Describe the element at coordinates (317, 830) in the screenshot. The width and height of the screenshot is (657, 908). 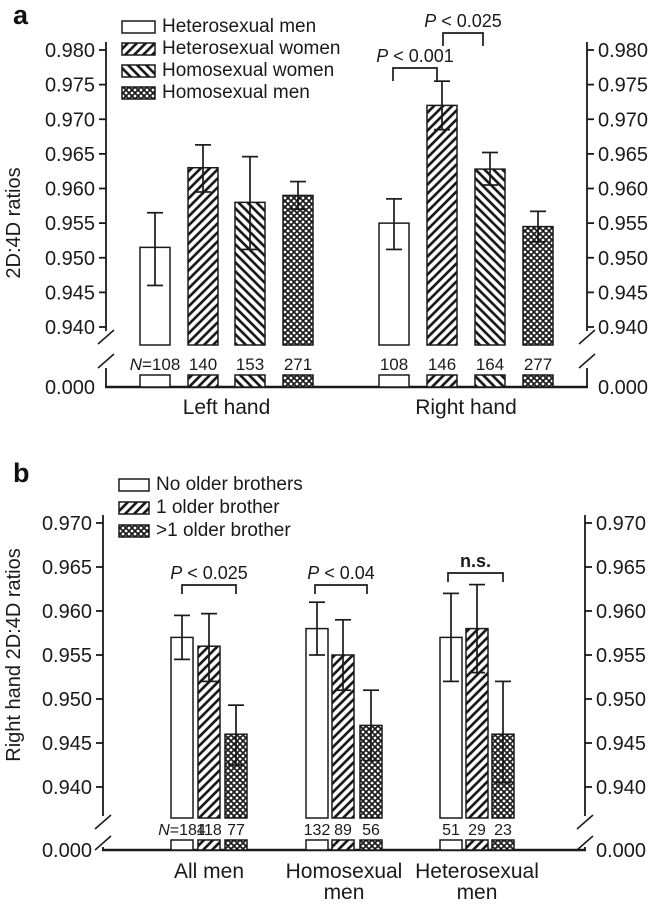
I see `n-label: 132` at that location.